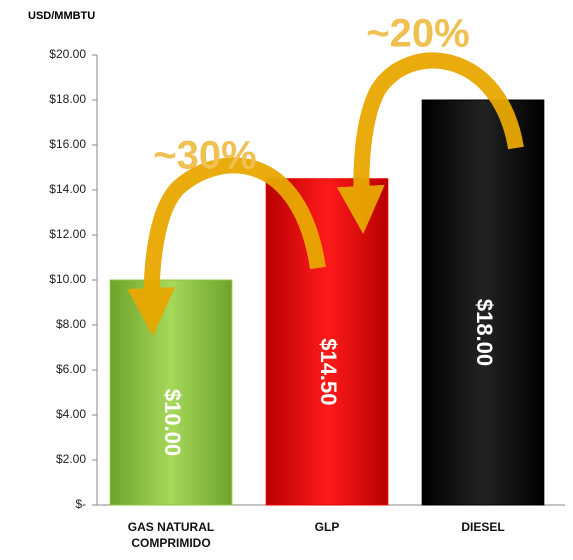 This screenshot has height=560, width=573. What do you see at coordinates (67, 234) in the screenshot?
I see `y-tick-label: $12.00` at bounding box center [67, 234].